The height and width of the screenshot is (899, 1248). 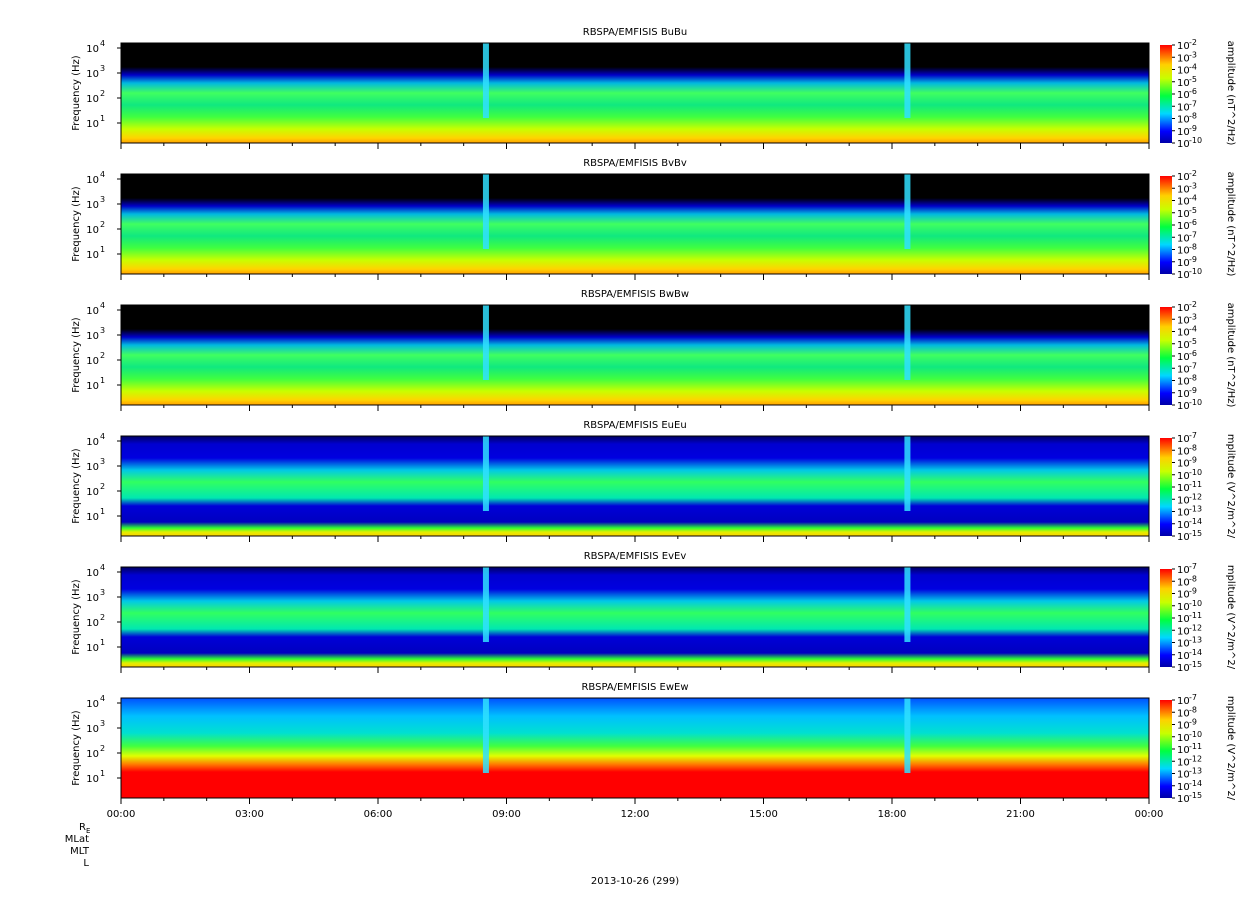 I want to click on y-tick-exponent: 4, so click(x=102, y=305).